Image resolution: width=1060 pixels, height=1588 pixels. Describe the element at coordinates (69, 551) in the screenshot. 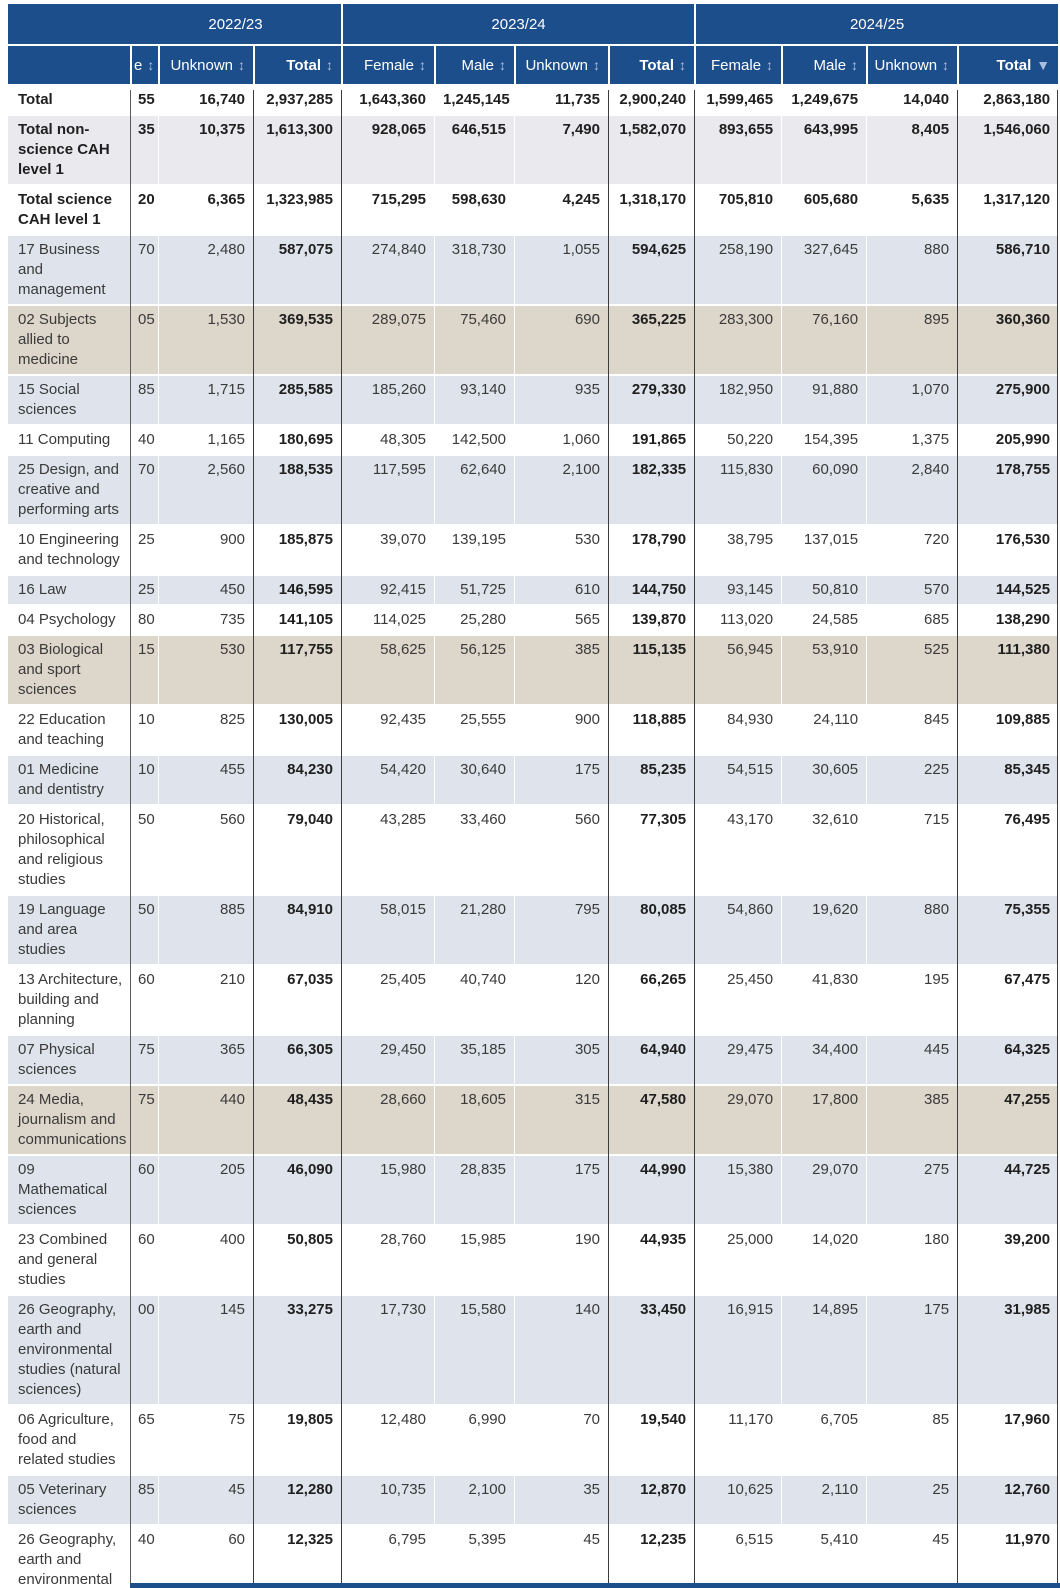

I see `row-label: 10 Engineering and technology` at that location.